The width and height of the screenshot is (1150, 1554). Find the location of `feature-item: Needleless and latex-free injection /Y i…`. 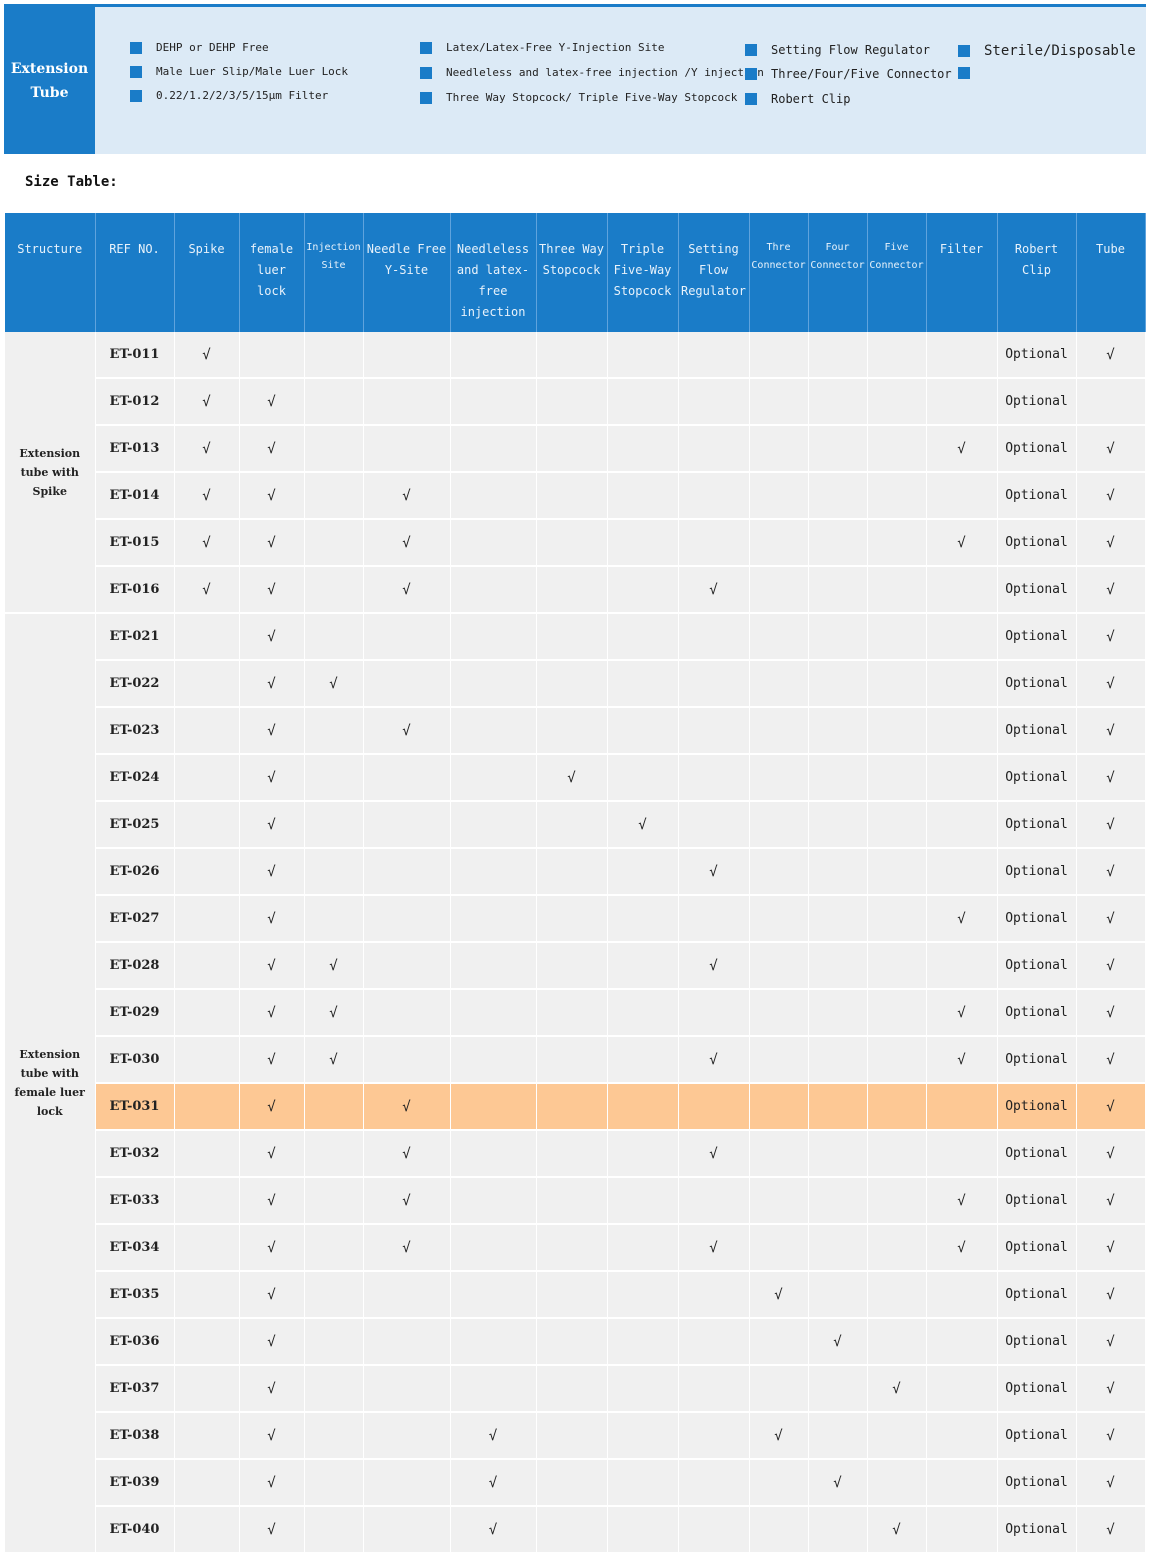

feature-item: Needleless and latex-free injection /Y i… is located at coordinates (592, 72).